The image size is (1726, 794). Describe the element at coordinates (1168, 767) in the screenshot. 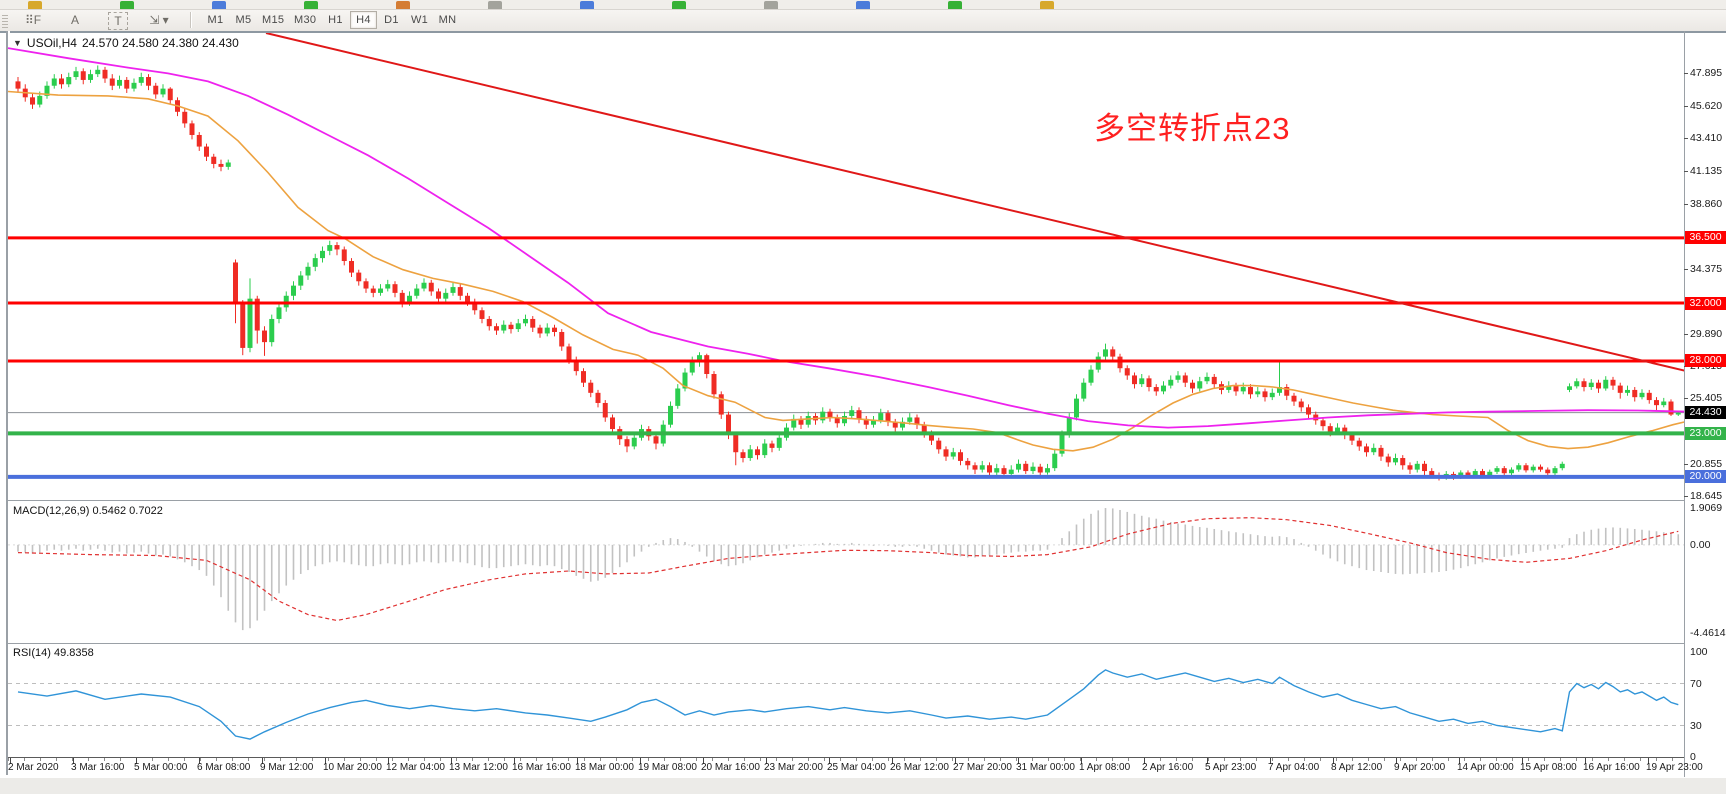

I see `time-axis-label: 2 Apr 16:00` at that location.